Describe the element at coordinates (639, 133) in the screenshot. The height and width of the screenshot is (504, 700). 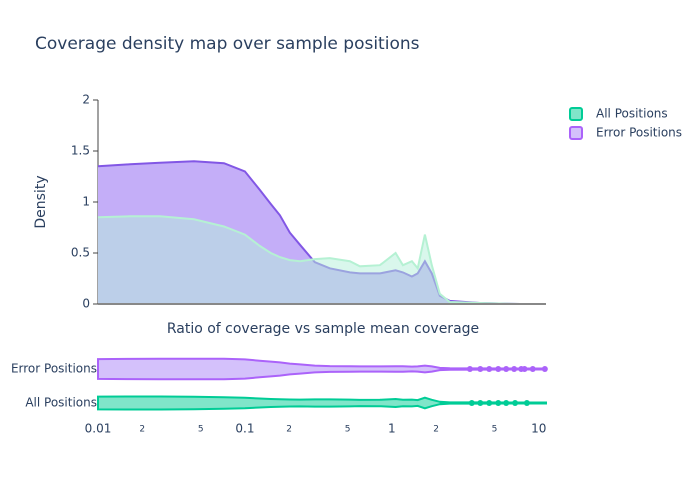
I see `legend-label: Error Positions` at that location.